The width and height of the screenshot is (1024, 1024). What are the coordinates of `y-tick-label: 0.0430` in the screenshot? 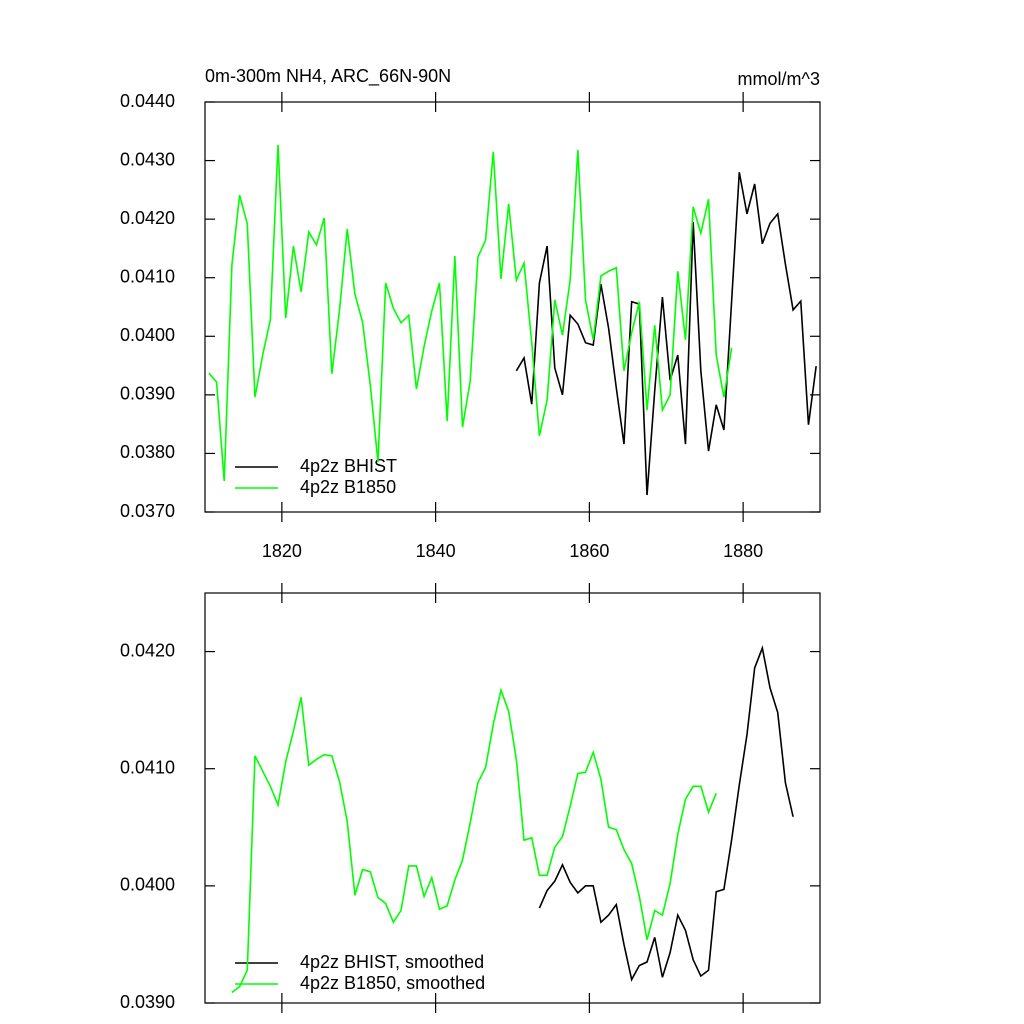 It's located at (147, 159).